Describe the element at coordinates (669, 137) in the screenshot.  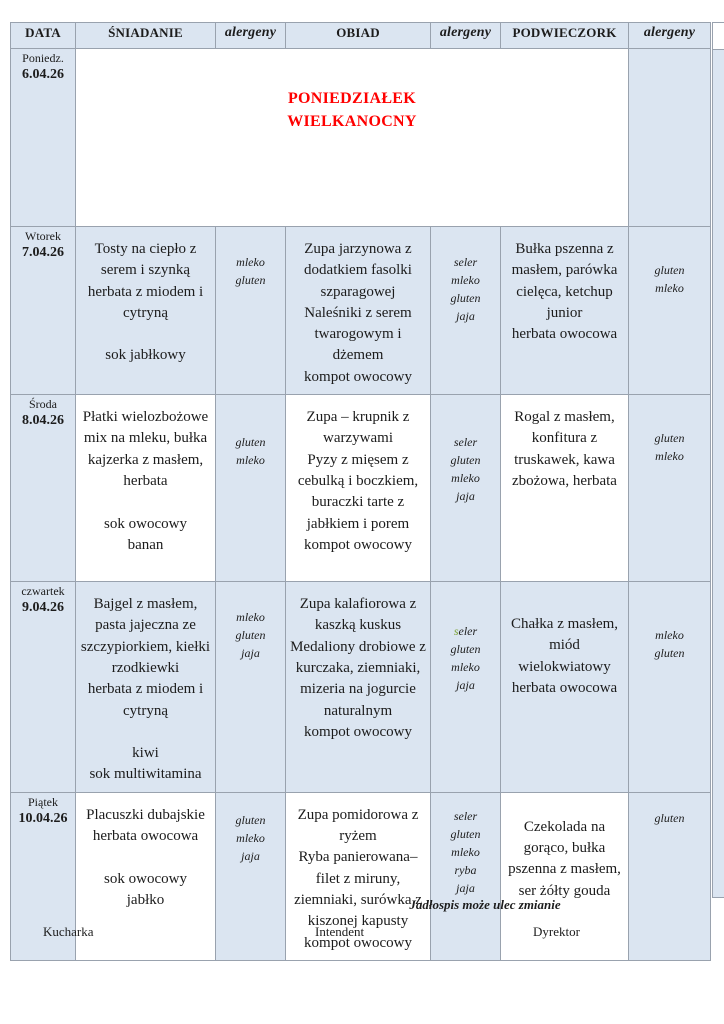
I see `allergens-snack-monday-empty` at that location.